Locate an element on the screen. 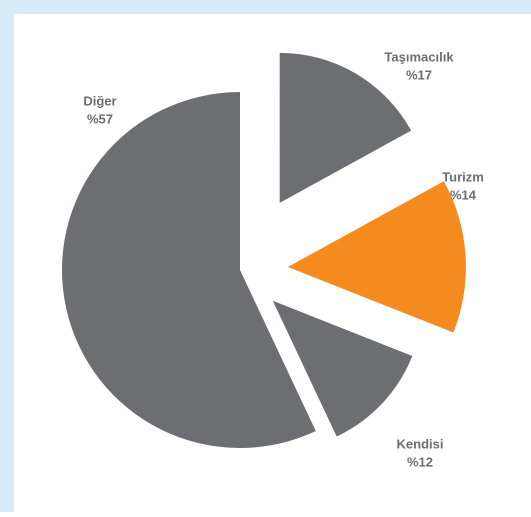 Image resolution: width=531 pixels, height=517 pixels. slice-value-label: %17 is located at coordinates (419, 74).